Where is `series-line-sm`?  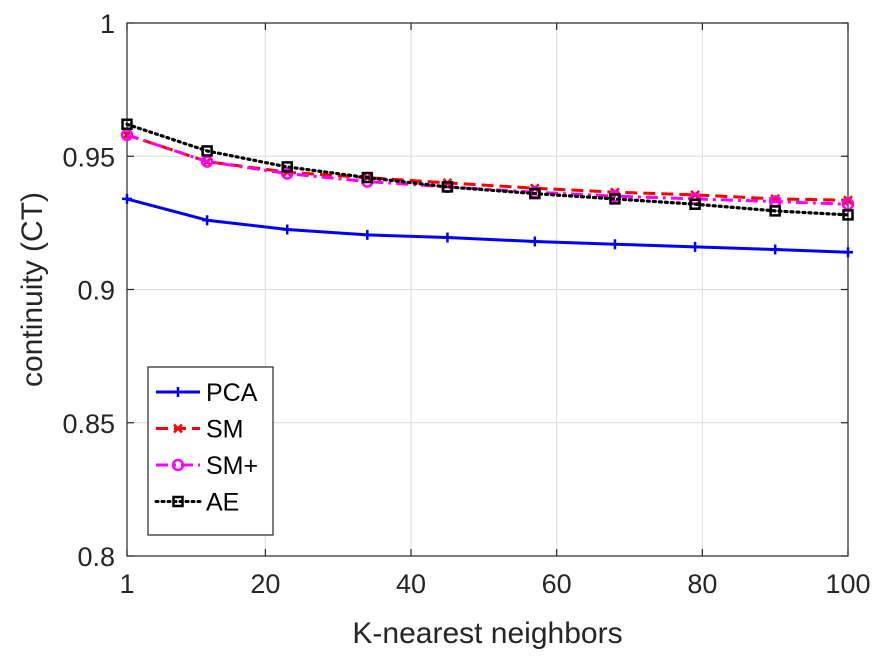
series-line-sm is located at coordinates (487, 167).